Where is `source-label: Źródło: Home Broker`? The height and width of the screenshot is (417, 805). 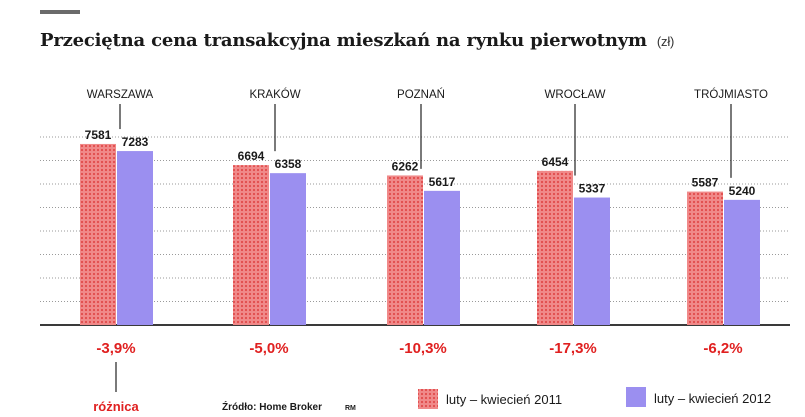 source-label: Źródło: Home Broker is located at coordinates (272, 406).